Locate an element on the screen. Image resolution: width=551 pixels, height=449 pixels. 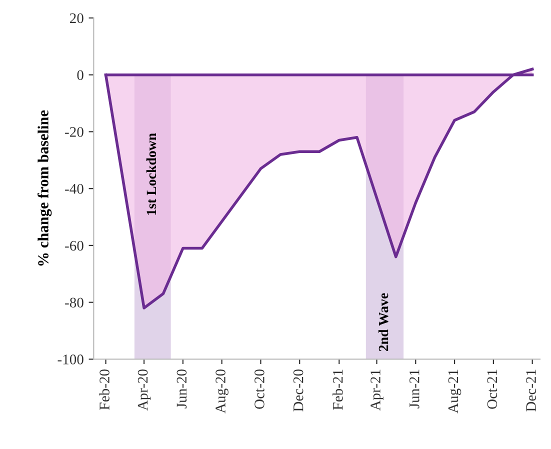
x-tick-label: Feb-20 is located at coordinates (104, 389).